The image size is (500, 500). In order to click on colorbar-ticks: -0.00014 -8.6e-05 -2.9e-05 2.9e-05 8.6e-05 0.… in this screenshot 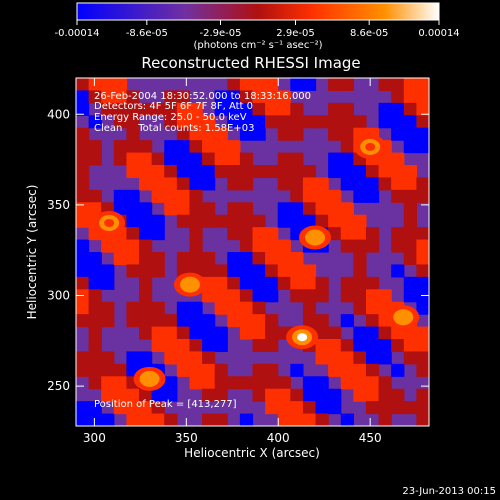, I will do `click(257, 29)`.